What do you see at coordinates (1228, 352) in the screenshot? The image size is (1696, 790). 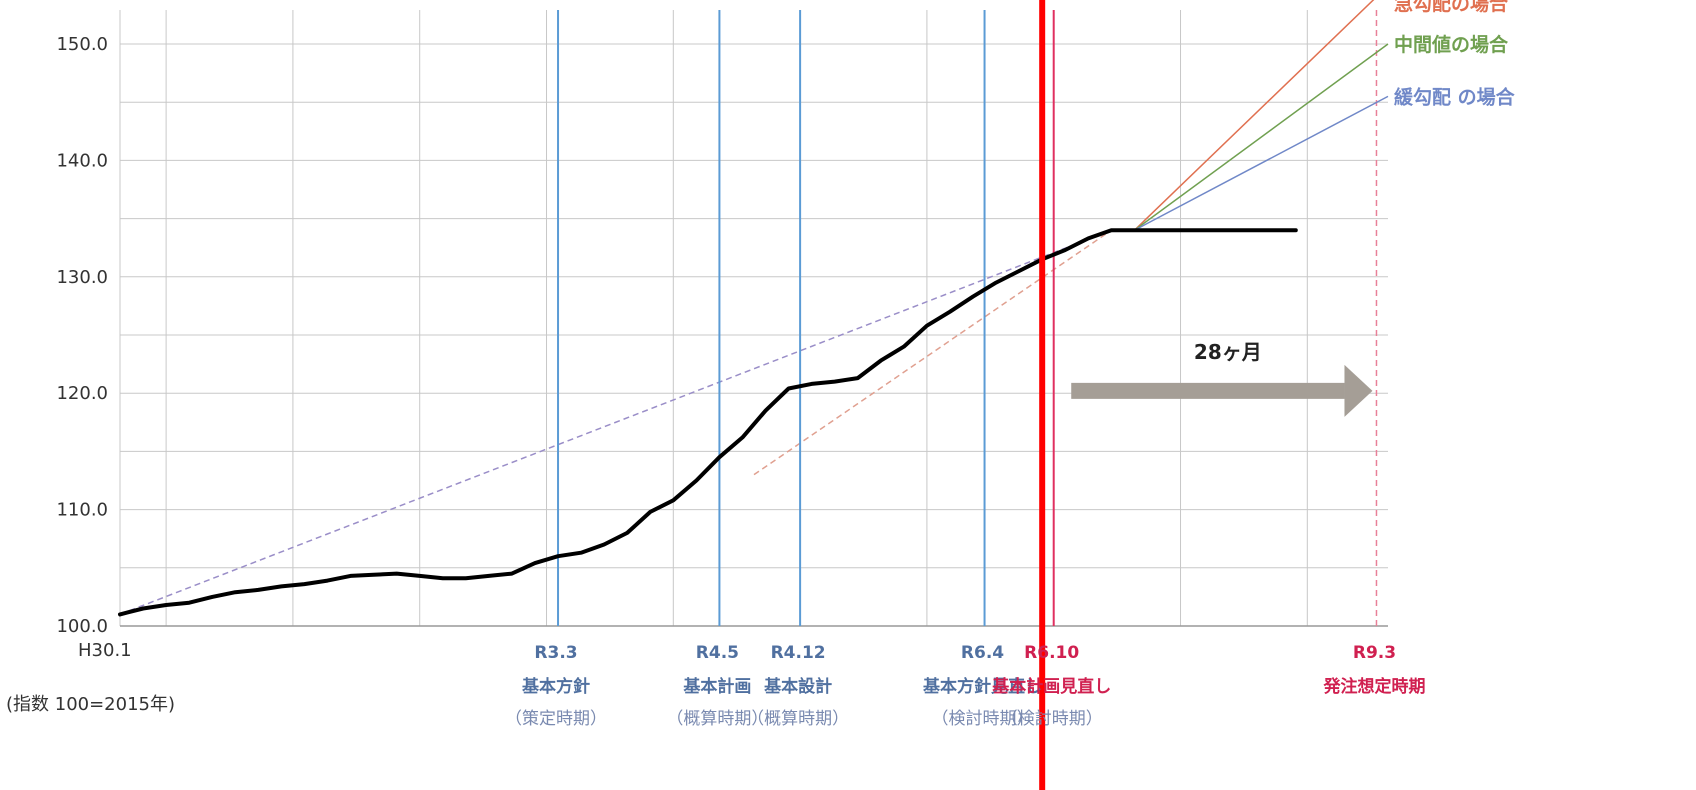 I see `arrow-label: 28ヶ月` at bounding box center [1228, 352].